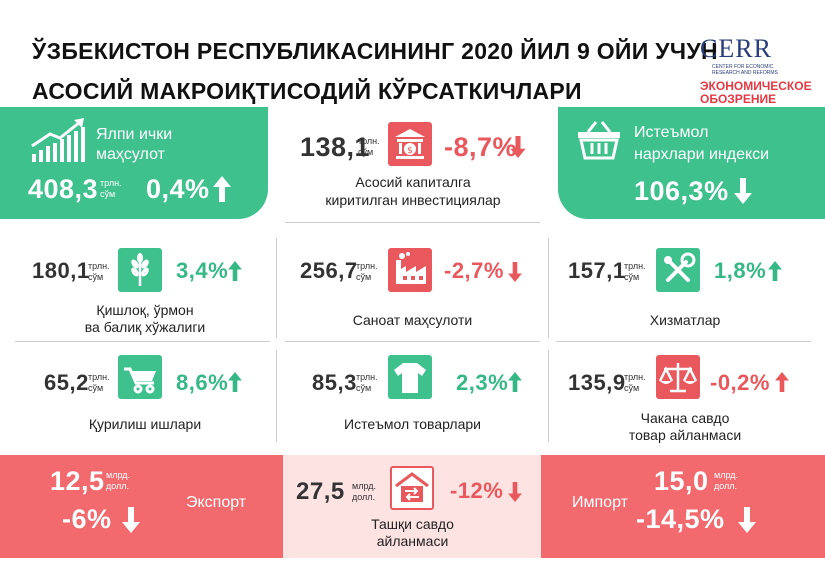  What do you see at coordinates (111, 183) in the screenshot?
I see `gdp-unit1: трлн.` at bounding box center [111, 183].